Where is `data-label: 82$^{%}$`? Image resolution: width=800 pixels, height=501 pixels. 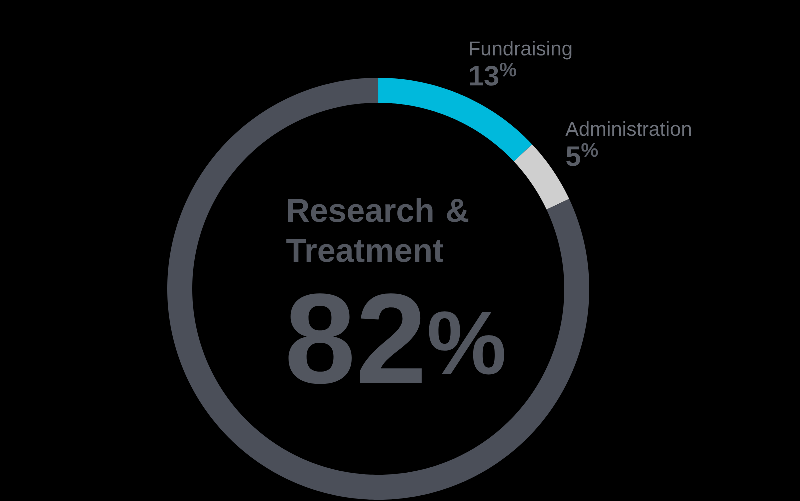 data-label: 82$^{%}$ is located at coordinates (396, 339).